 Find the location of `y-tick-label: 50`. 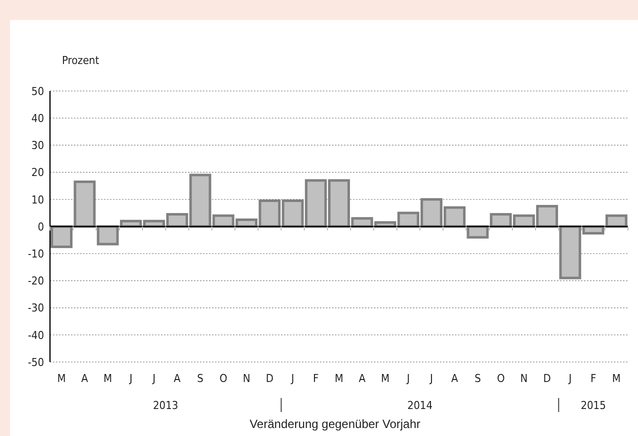

y-tick-label: 50 is located at coordinates (37, 91).